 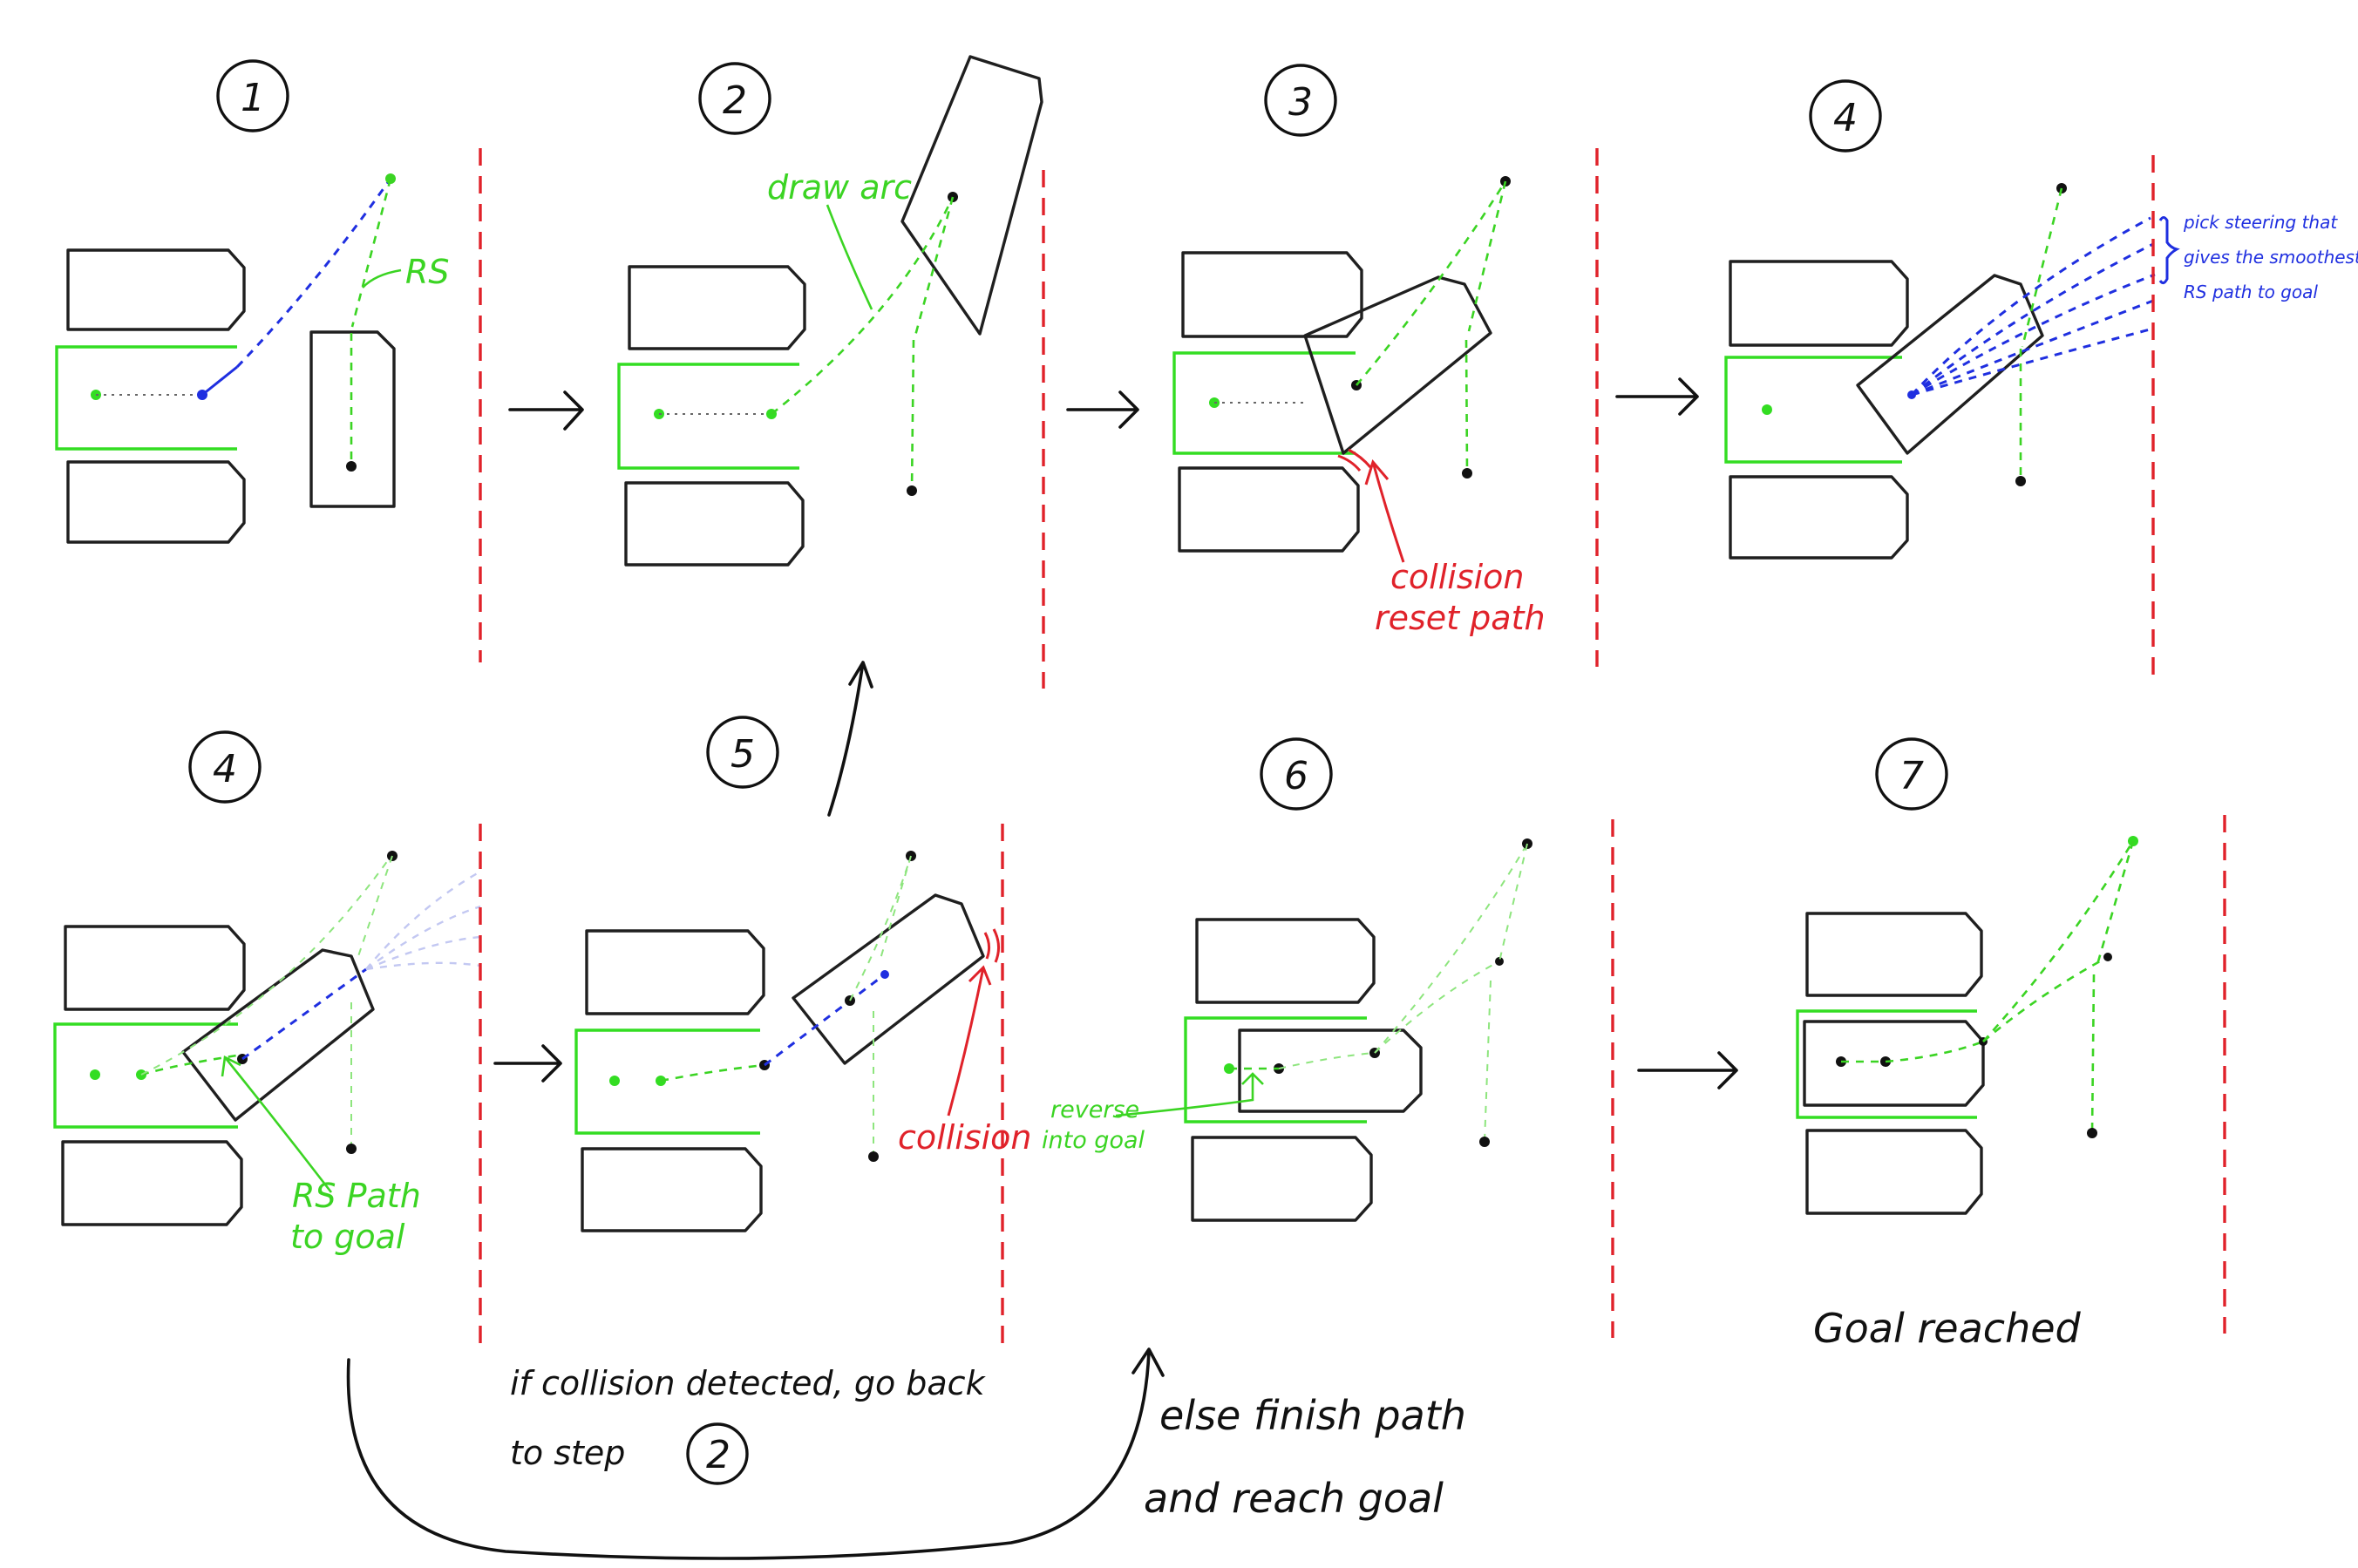 I want to click on step-4-bottom-panel: 4 RS Path to goal, so click(x=267, y=1038).